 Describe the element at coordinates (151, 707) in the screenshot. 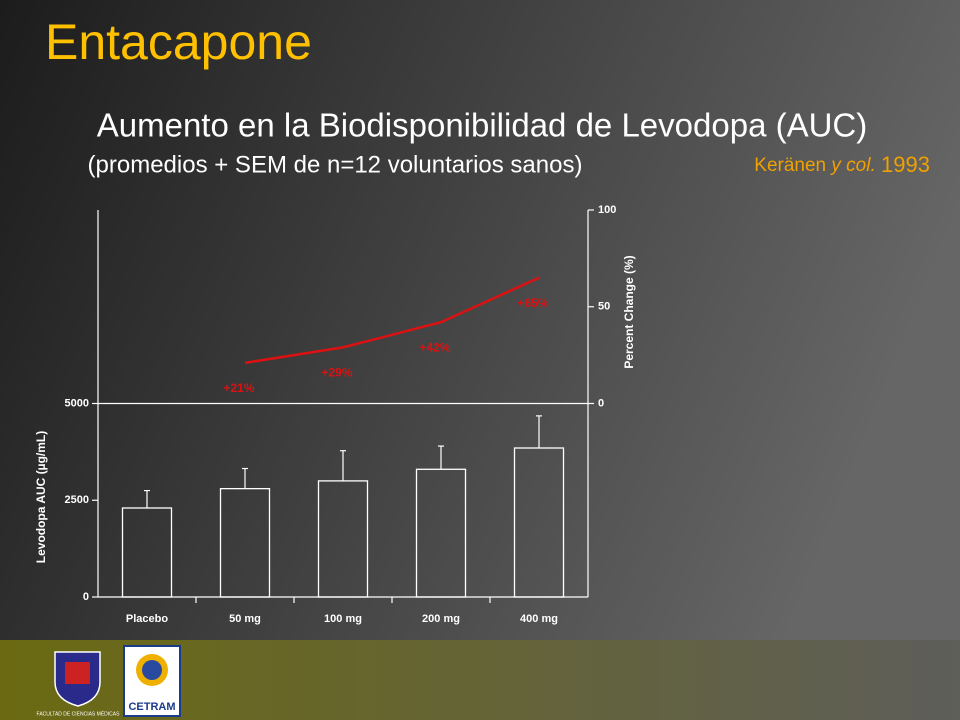

I see `logo-text: CETRAM` at that location.